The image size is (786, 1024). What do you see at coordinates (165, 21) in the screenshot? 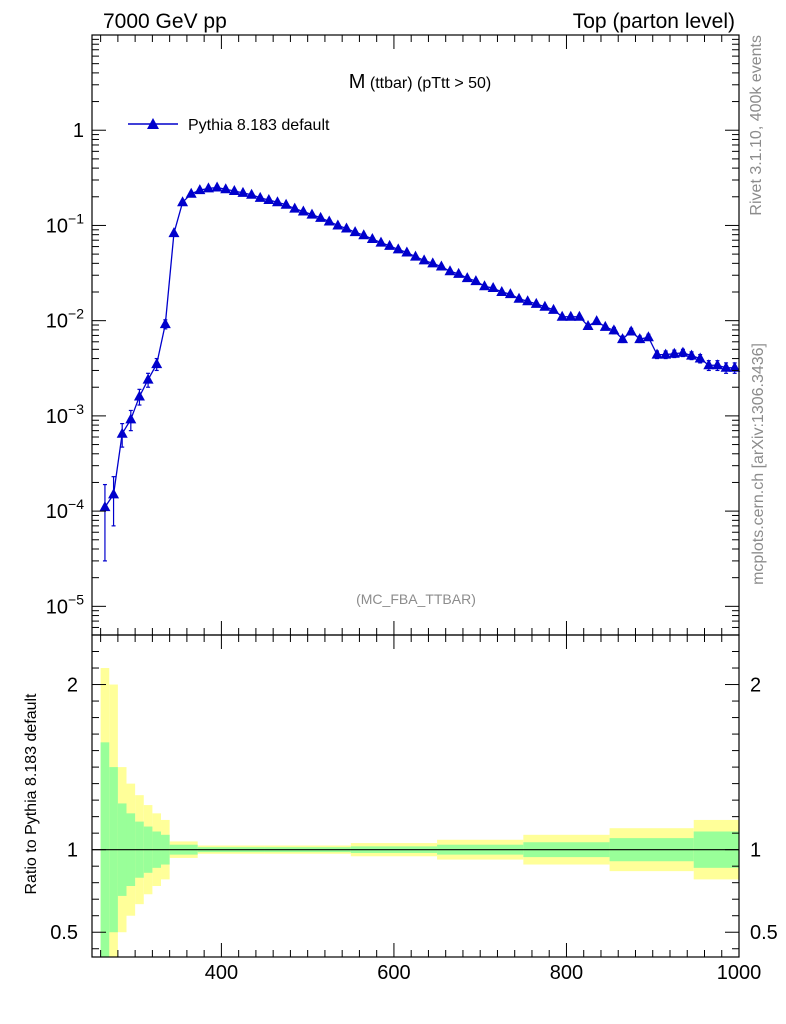
I see `header-left-label: 7000 GeV pp` at bounding box center [165, 21].